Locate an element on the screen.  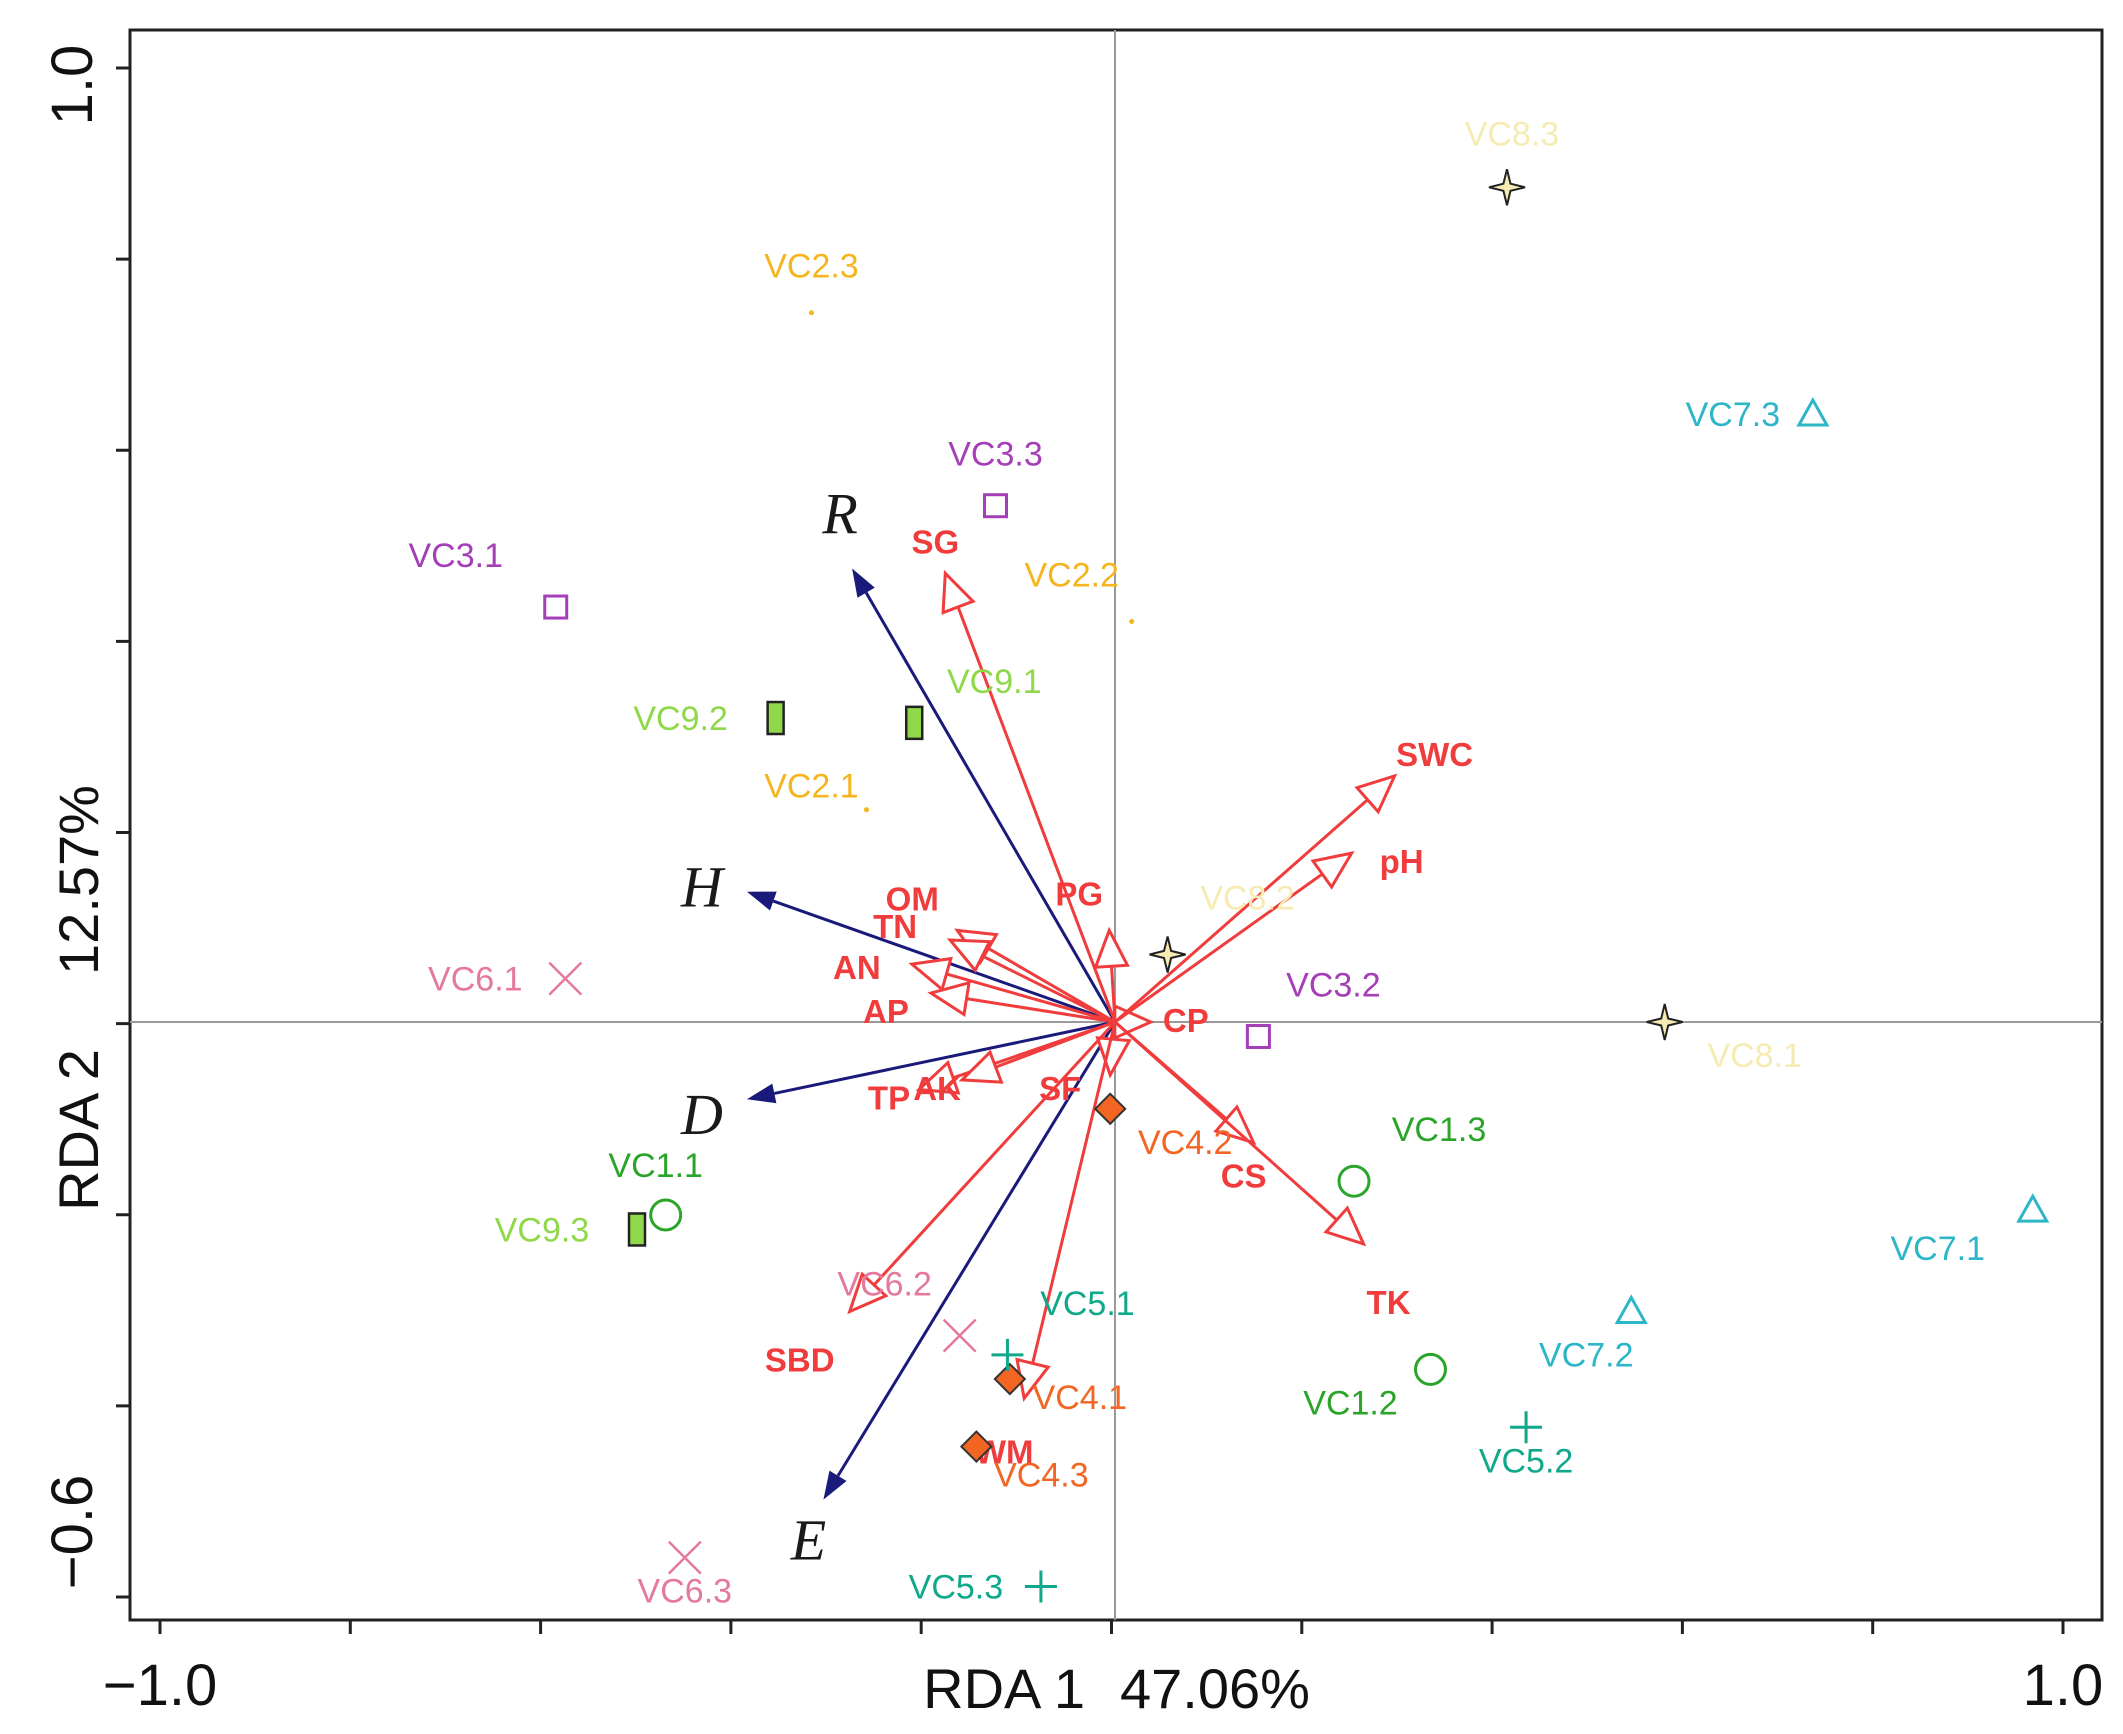
sample-label-VC3.1: VC3.1 is located at coordinates (455, 556).